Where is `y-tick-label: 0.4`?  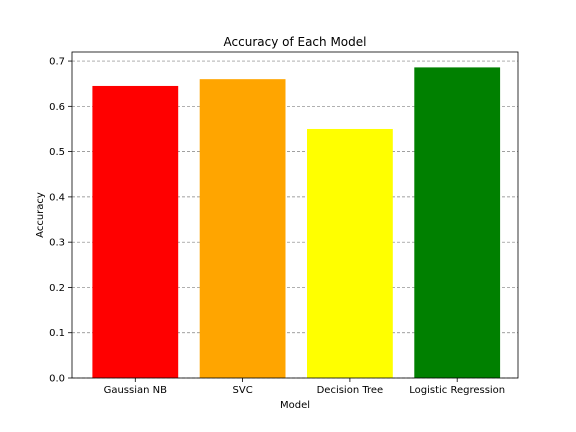 y-tick-label: 0.4 is located at coordinates (57, 197).